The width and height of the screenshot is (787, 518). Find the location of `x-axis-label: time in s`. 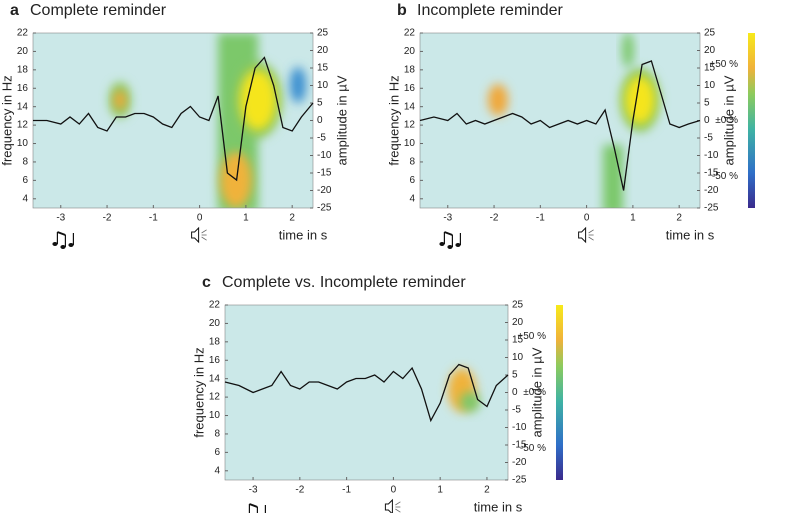

x-axis-label: time in s is located at coordinates (303, 234).